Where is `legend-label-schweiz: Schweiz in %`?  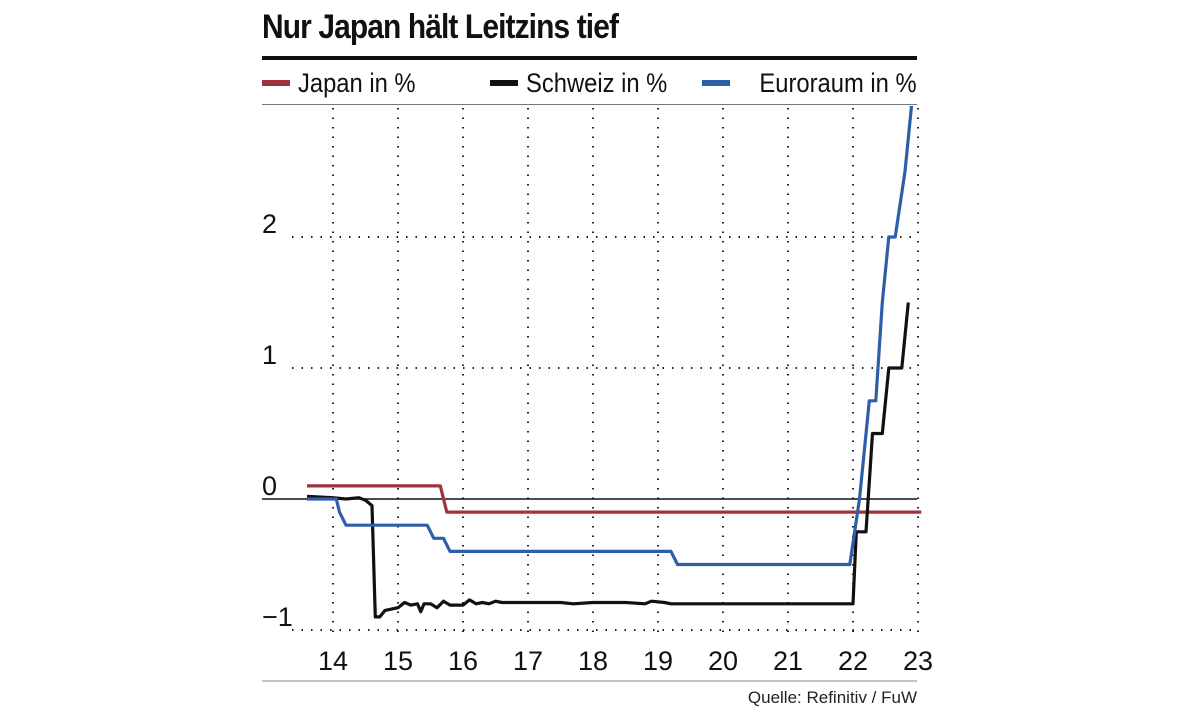
legend-label-schweiz: Schweiz in % is located at coordinates (597, 82).